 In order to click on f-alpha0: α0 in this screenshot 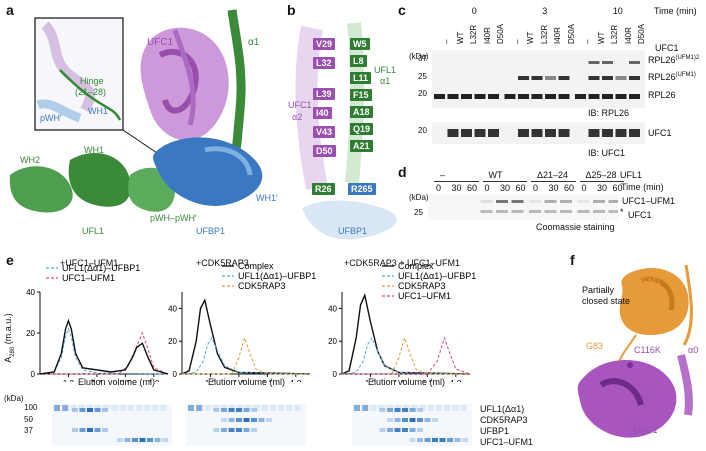, I will do `click(693, 350)`.